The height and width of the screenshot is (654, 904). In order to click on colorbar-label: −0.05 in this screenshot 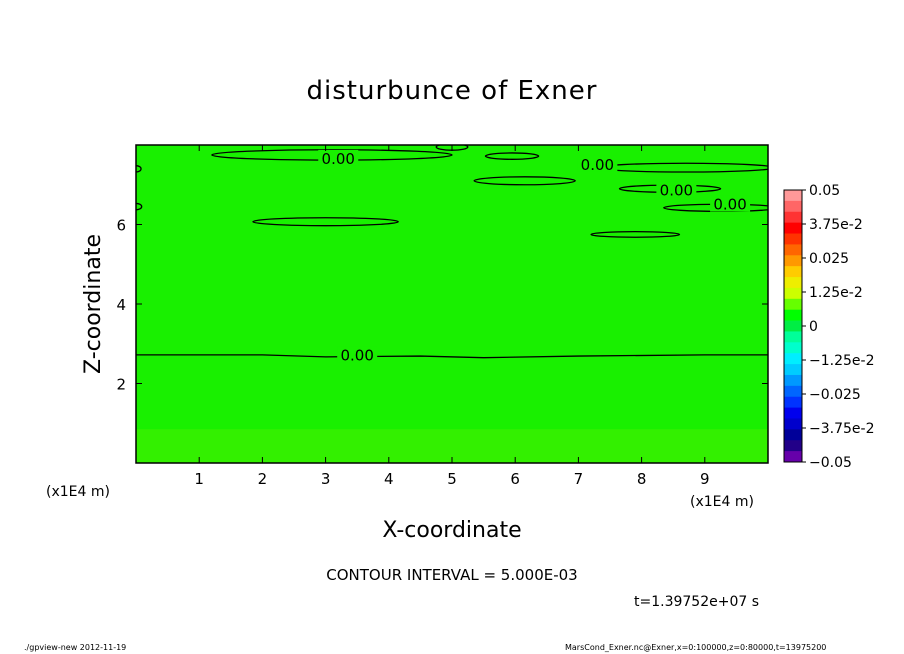, I will do `click(830, 463)`.